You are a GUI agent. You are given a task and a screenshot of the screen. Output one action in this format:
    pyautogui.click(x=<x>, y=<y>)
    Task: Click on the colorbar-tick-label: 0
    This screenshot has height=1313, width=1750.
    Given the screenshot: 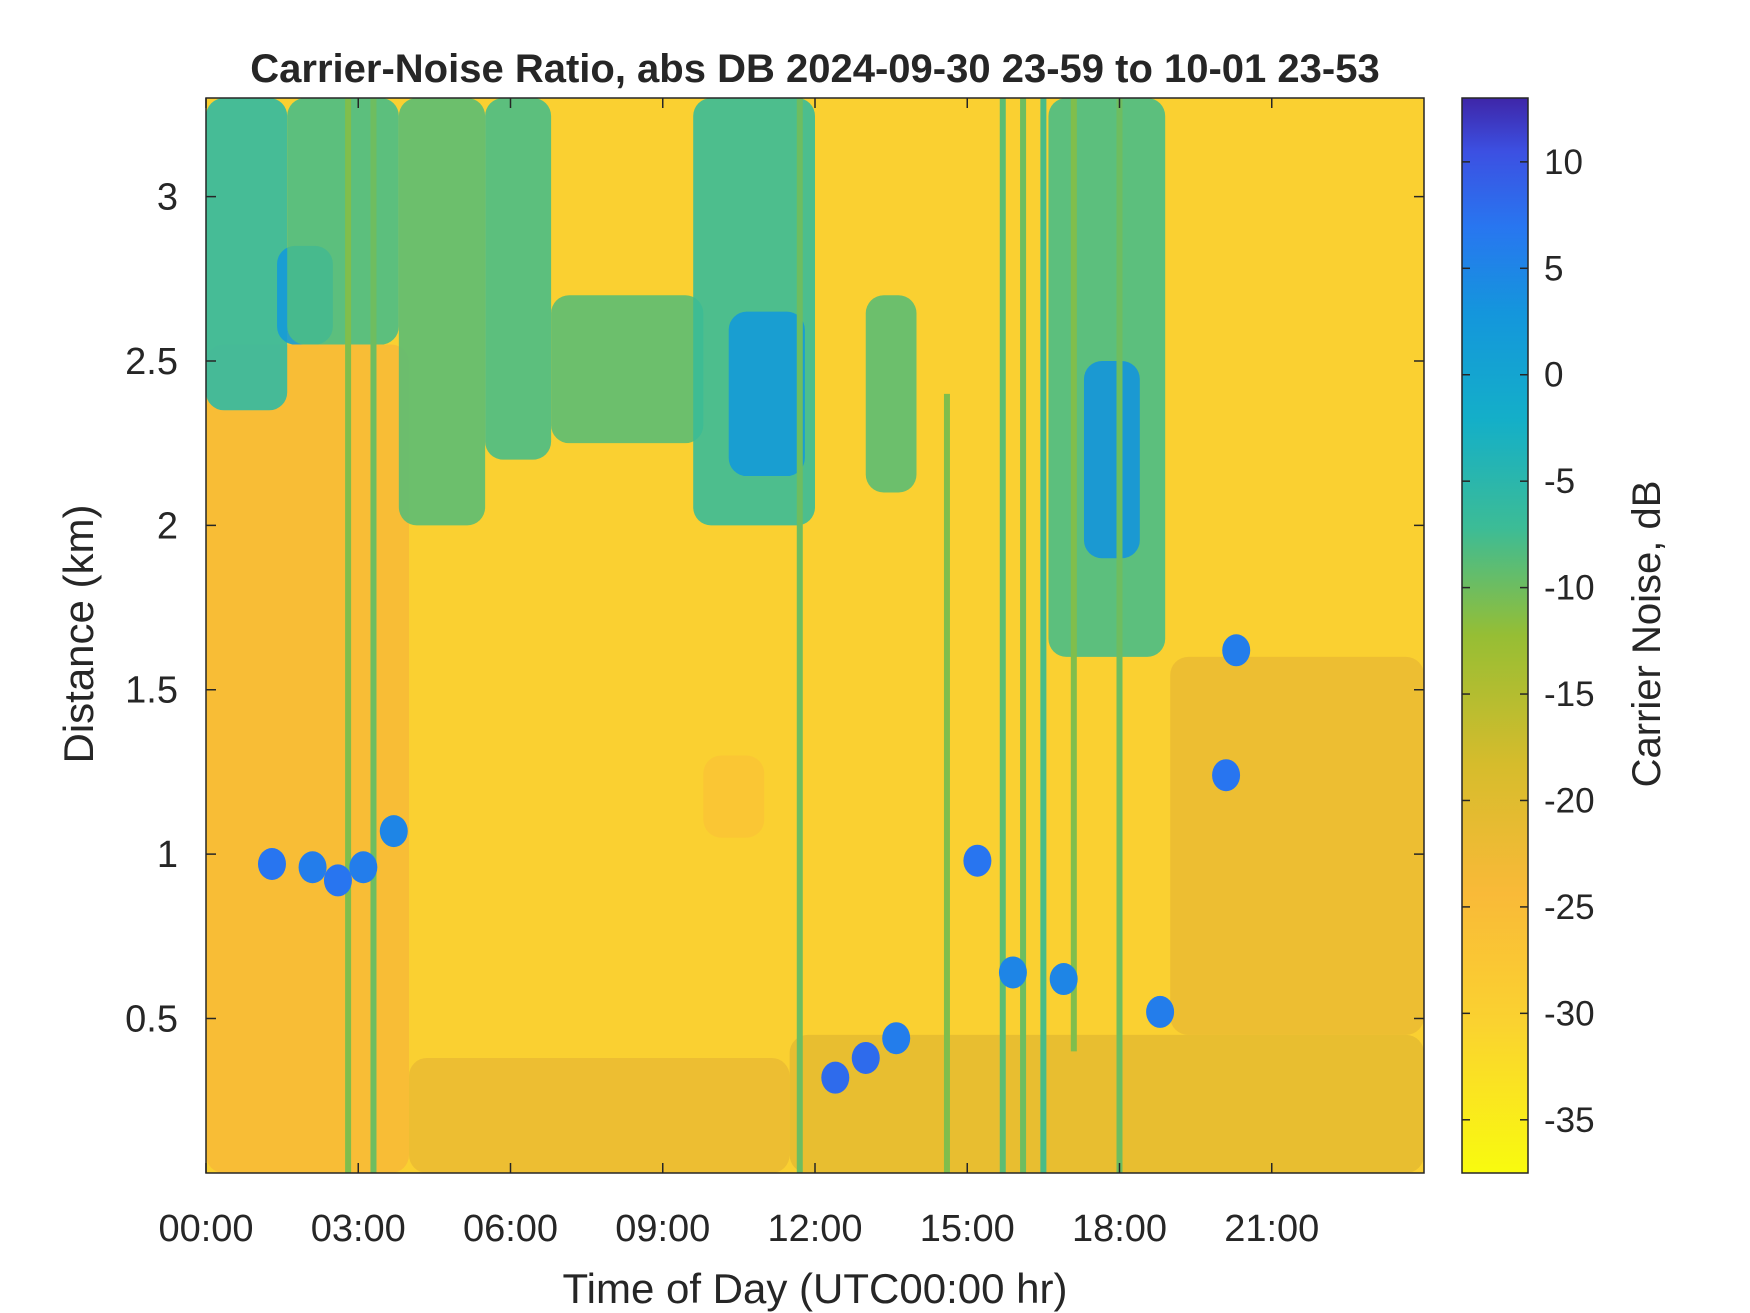 What is the action you would take?
    pyautogui.click(x=1553, y=375)
    